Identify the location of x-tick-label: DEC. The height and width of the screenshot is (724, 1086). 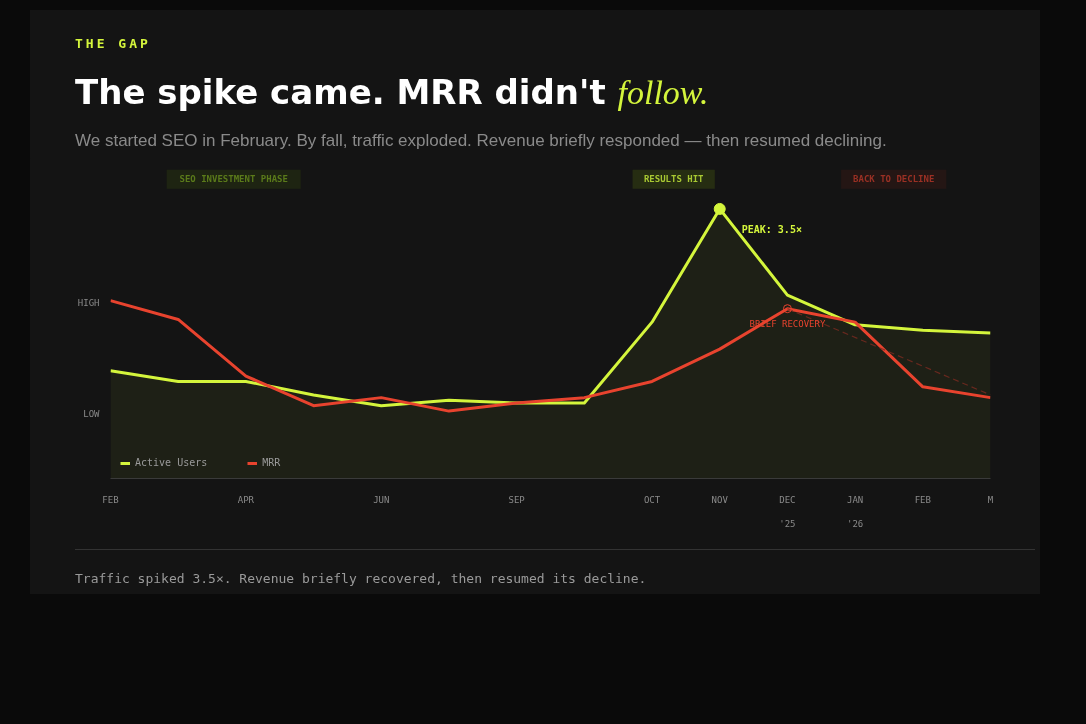
(787, 499).